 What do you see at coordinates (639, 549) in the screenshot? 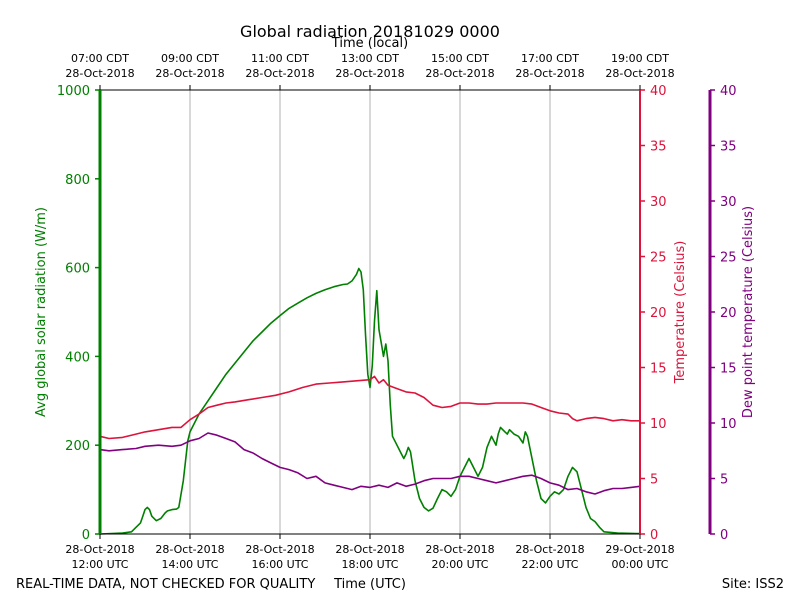
I see `bottom-tick-date: 29-Oct-2018` at bounding box center [639, 549].